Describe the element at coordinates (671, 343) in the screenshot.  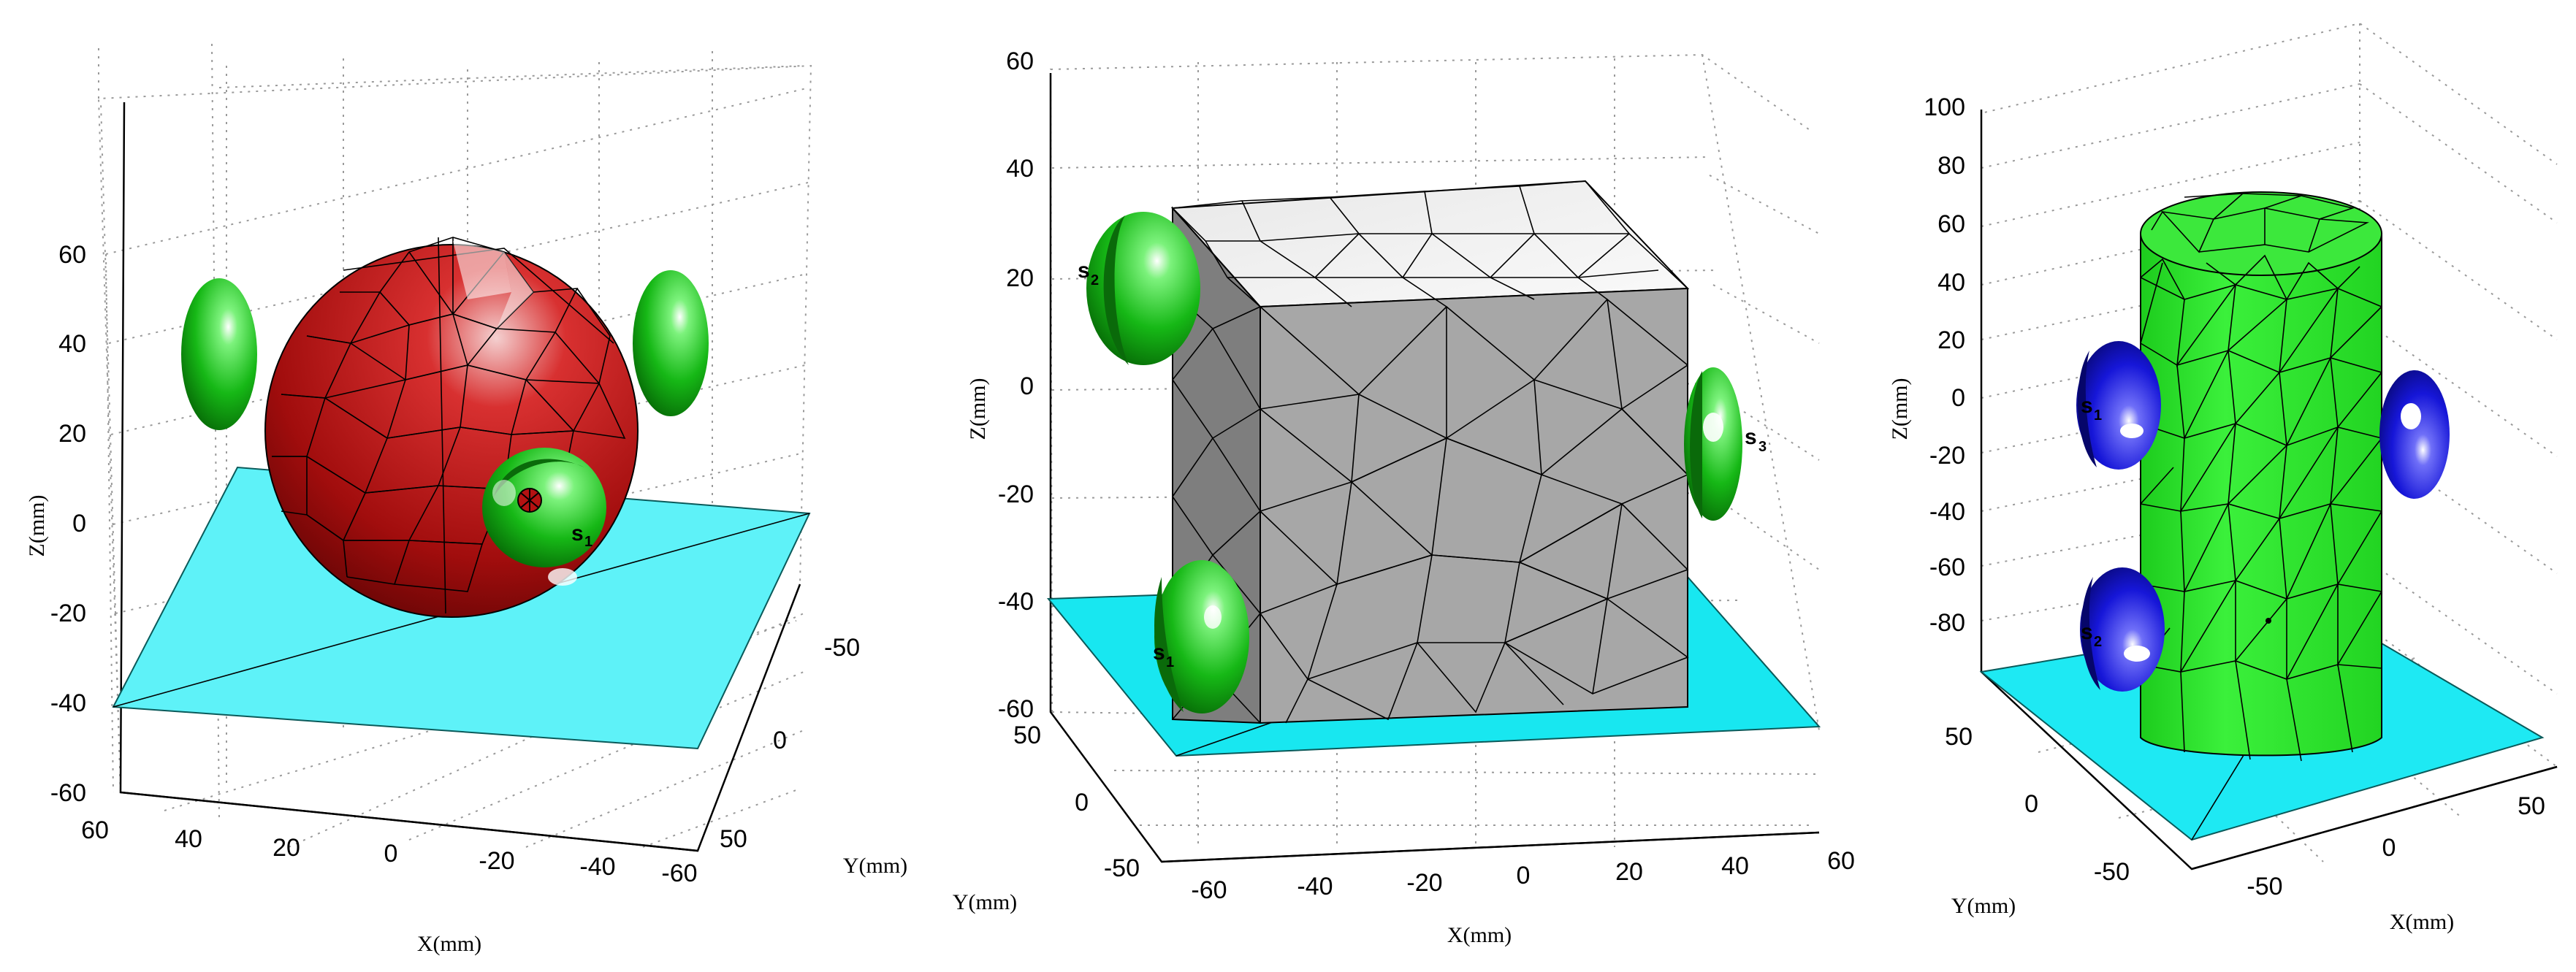
I see `sensor-hemisphere-right-cap` at that location.